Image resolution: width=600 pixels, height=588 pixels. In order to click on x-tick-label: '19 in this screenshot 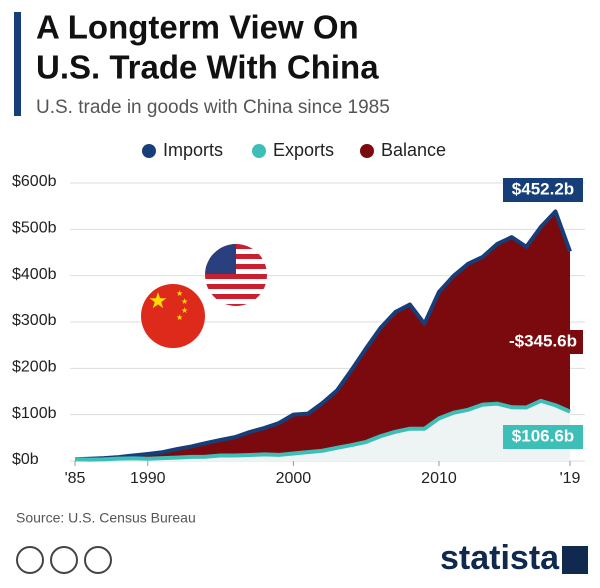, I will do `click(570, 478)`.